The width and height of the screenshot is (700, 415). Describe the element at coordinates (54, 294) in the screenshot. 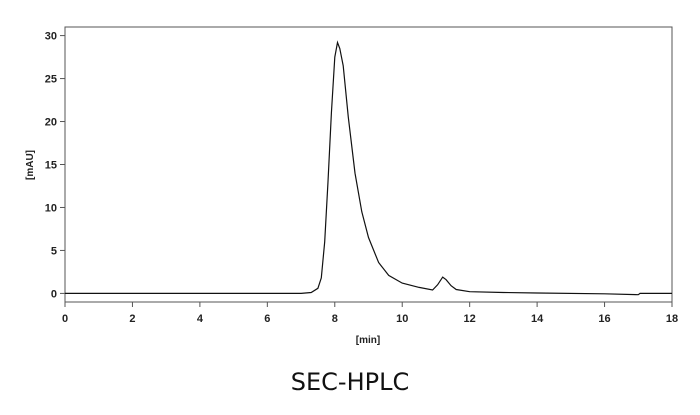

I see `y-tick-label: 0` at that location.